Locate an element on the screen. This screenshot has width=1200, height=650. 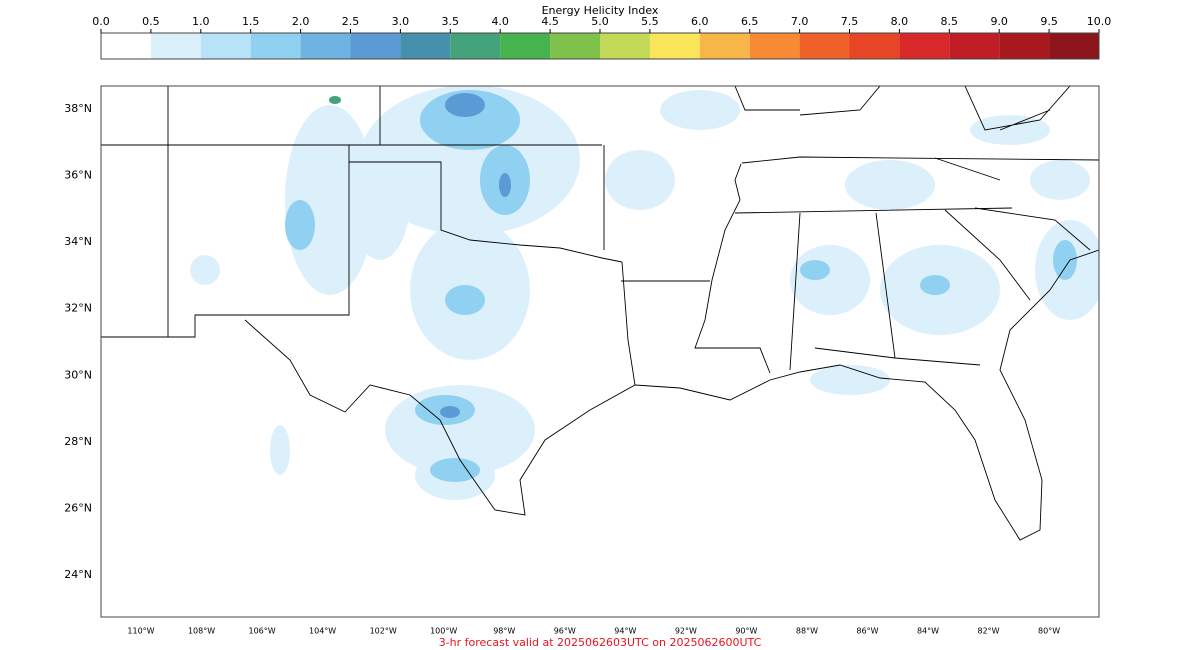
latitude-label: 38°N is located at coordinates (78, 108).